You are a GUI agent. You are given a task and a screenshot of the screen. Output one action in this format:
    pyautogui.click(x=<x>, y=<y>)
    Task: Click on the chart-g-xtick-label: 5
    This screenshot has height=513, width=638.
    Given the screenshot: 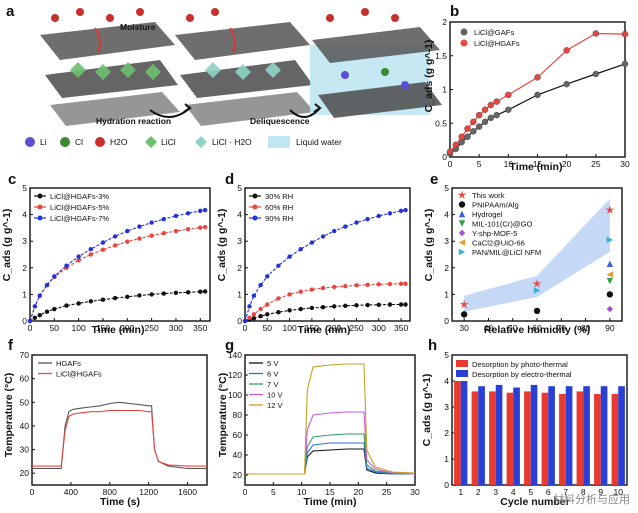 What is the action you would take?
    pyautogui.click(x=273, y=492)
    